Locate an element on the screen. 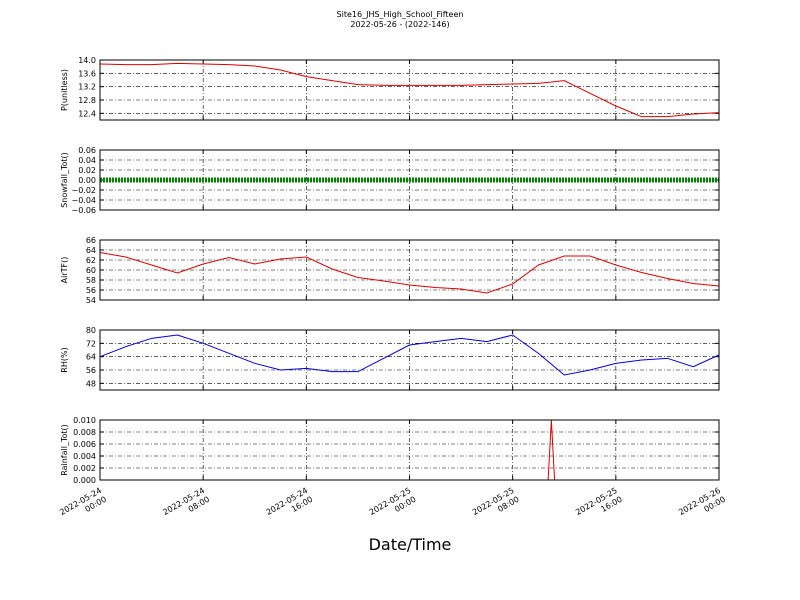 The image size is (800, 600). y-tick-label: 0.000 is located at coordinates (84, 480).